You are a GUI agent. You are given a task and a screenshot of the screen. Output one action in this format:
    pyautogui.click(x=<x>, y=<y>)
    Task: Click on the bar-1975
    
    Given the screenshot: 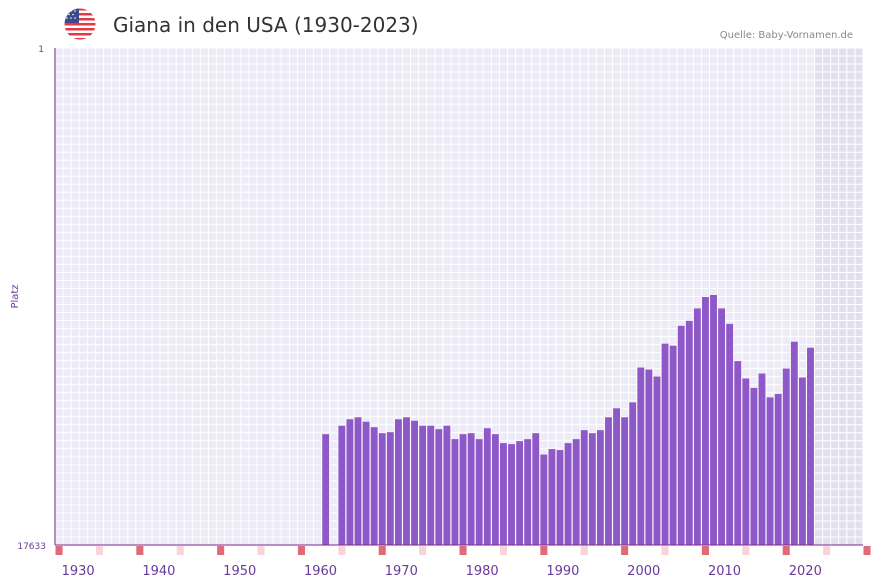 What is the action you would take?
    pyautogui.click(x=431, y=485)
    